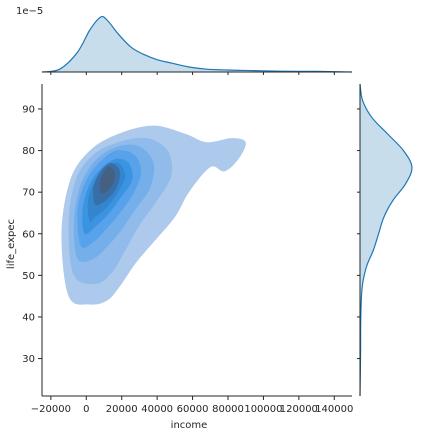 The height and width of the screenshot is (435, 421). Describe the element at coordinates (28, 151) in the screenshot. I see `y-tick-label: 80` at that location.